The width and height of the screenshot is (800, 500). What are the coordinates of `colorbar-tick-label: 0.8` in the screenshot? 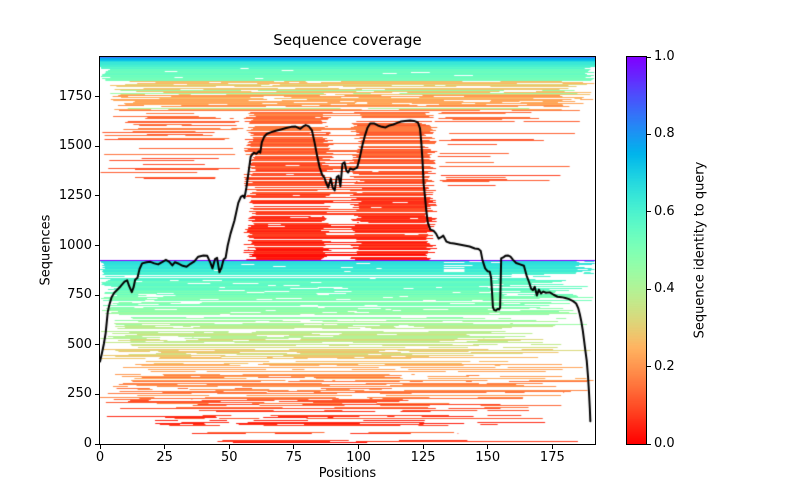 It's located at (664, 134).